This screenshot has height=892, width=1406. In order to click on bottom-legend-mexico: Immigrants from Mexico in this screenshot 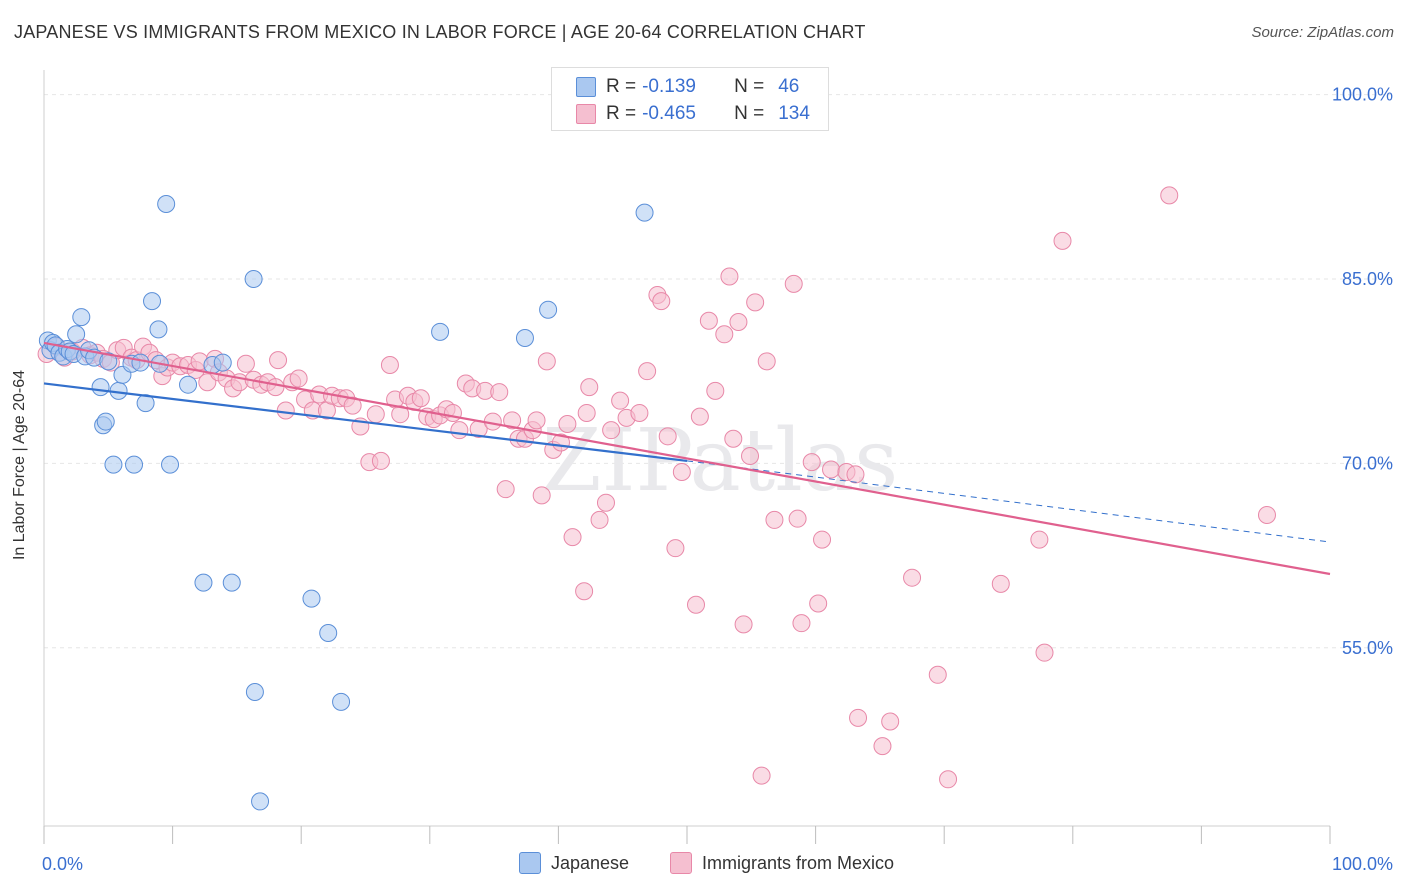, I will do `click(782, 863)`.